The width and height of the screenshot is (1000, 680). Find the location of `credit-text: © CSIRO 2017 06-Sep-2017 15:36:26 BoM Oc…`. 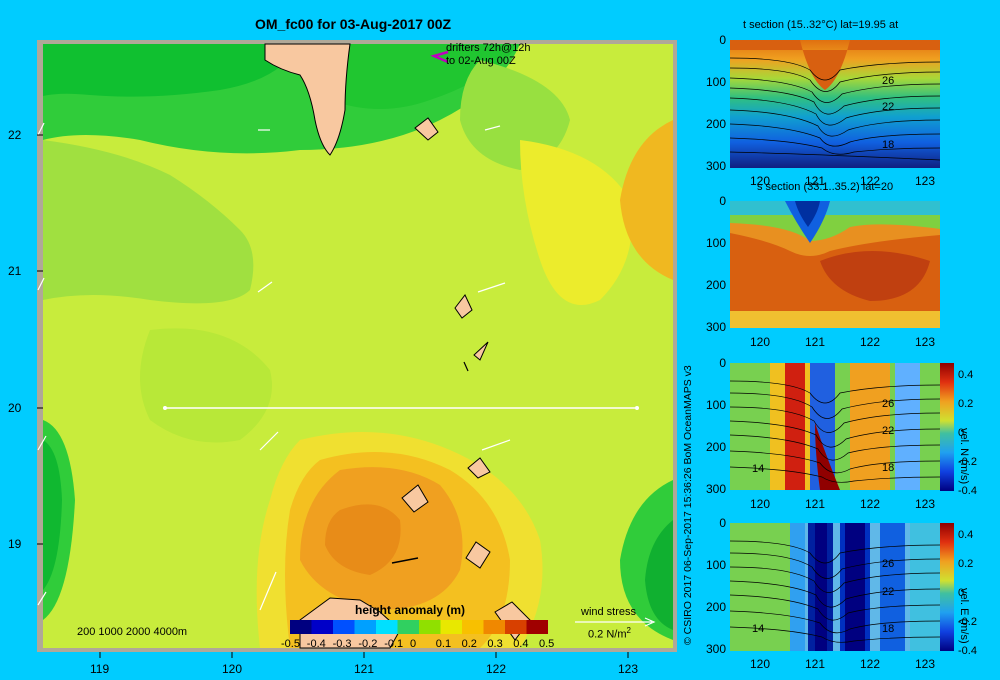

credit-text: © CSIRO 2017 06-Sep-2017 15:36:26 BoM Oc… is located at coordinates (688, 505).